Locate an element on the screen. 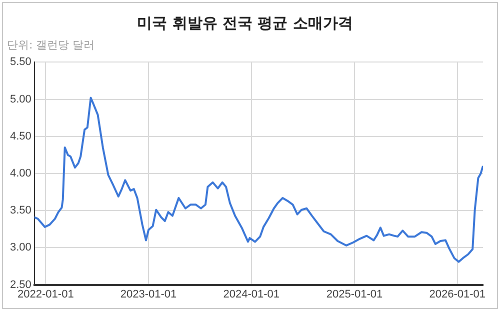  x-tick-label: 2022-01-01 is located at coordinates (46, 294).